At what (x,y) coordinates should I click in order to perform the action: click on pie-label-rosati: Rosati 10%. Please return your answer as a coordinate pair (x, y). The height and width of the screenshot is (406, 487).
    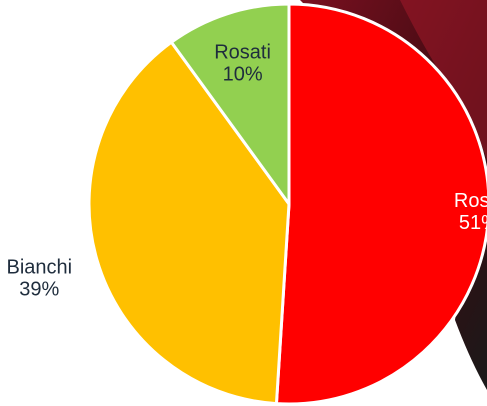
    Looking at the image, I should click on (242, 63).